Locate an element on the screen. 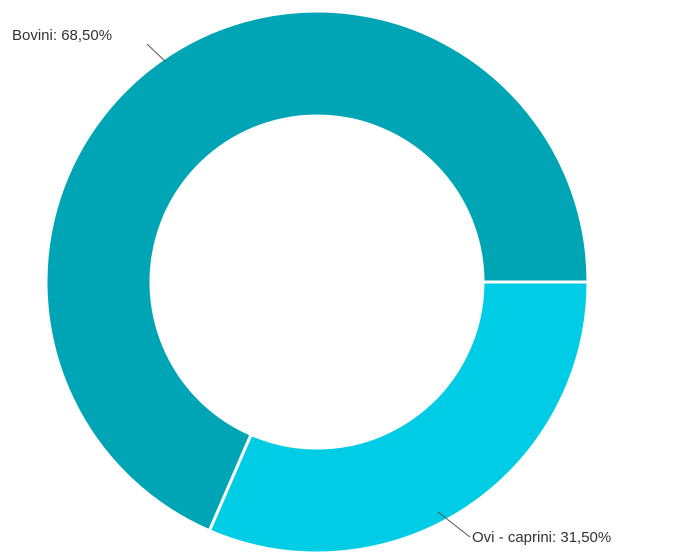 The height and width of the screenshot is (553, 677). leader-line-ovi-caprini is located at coordinates (454, 524).